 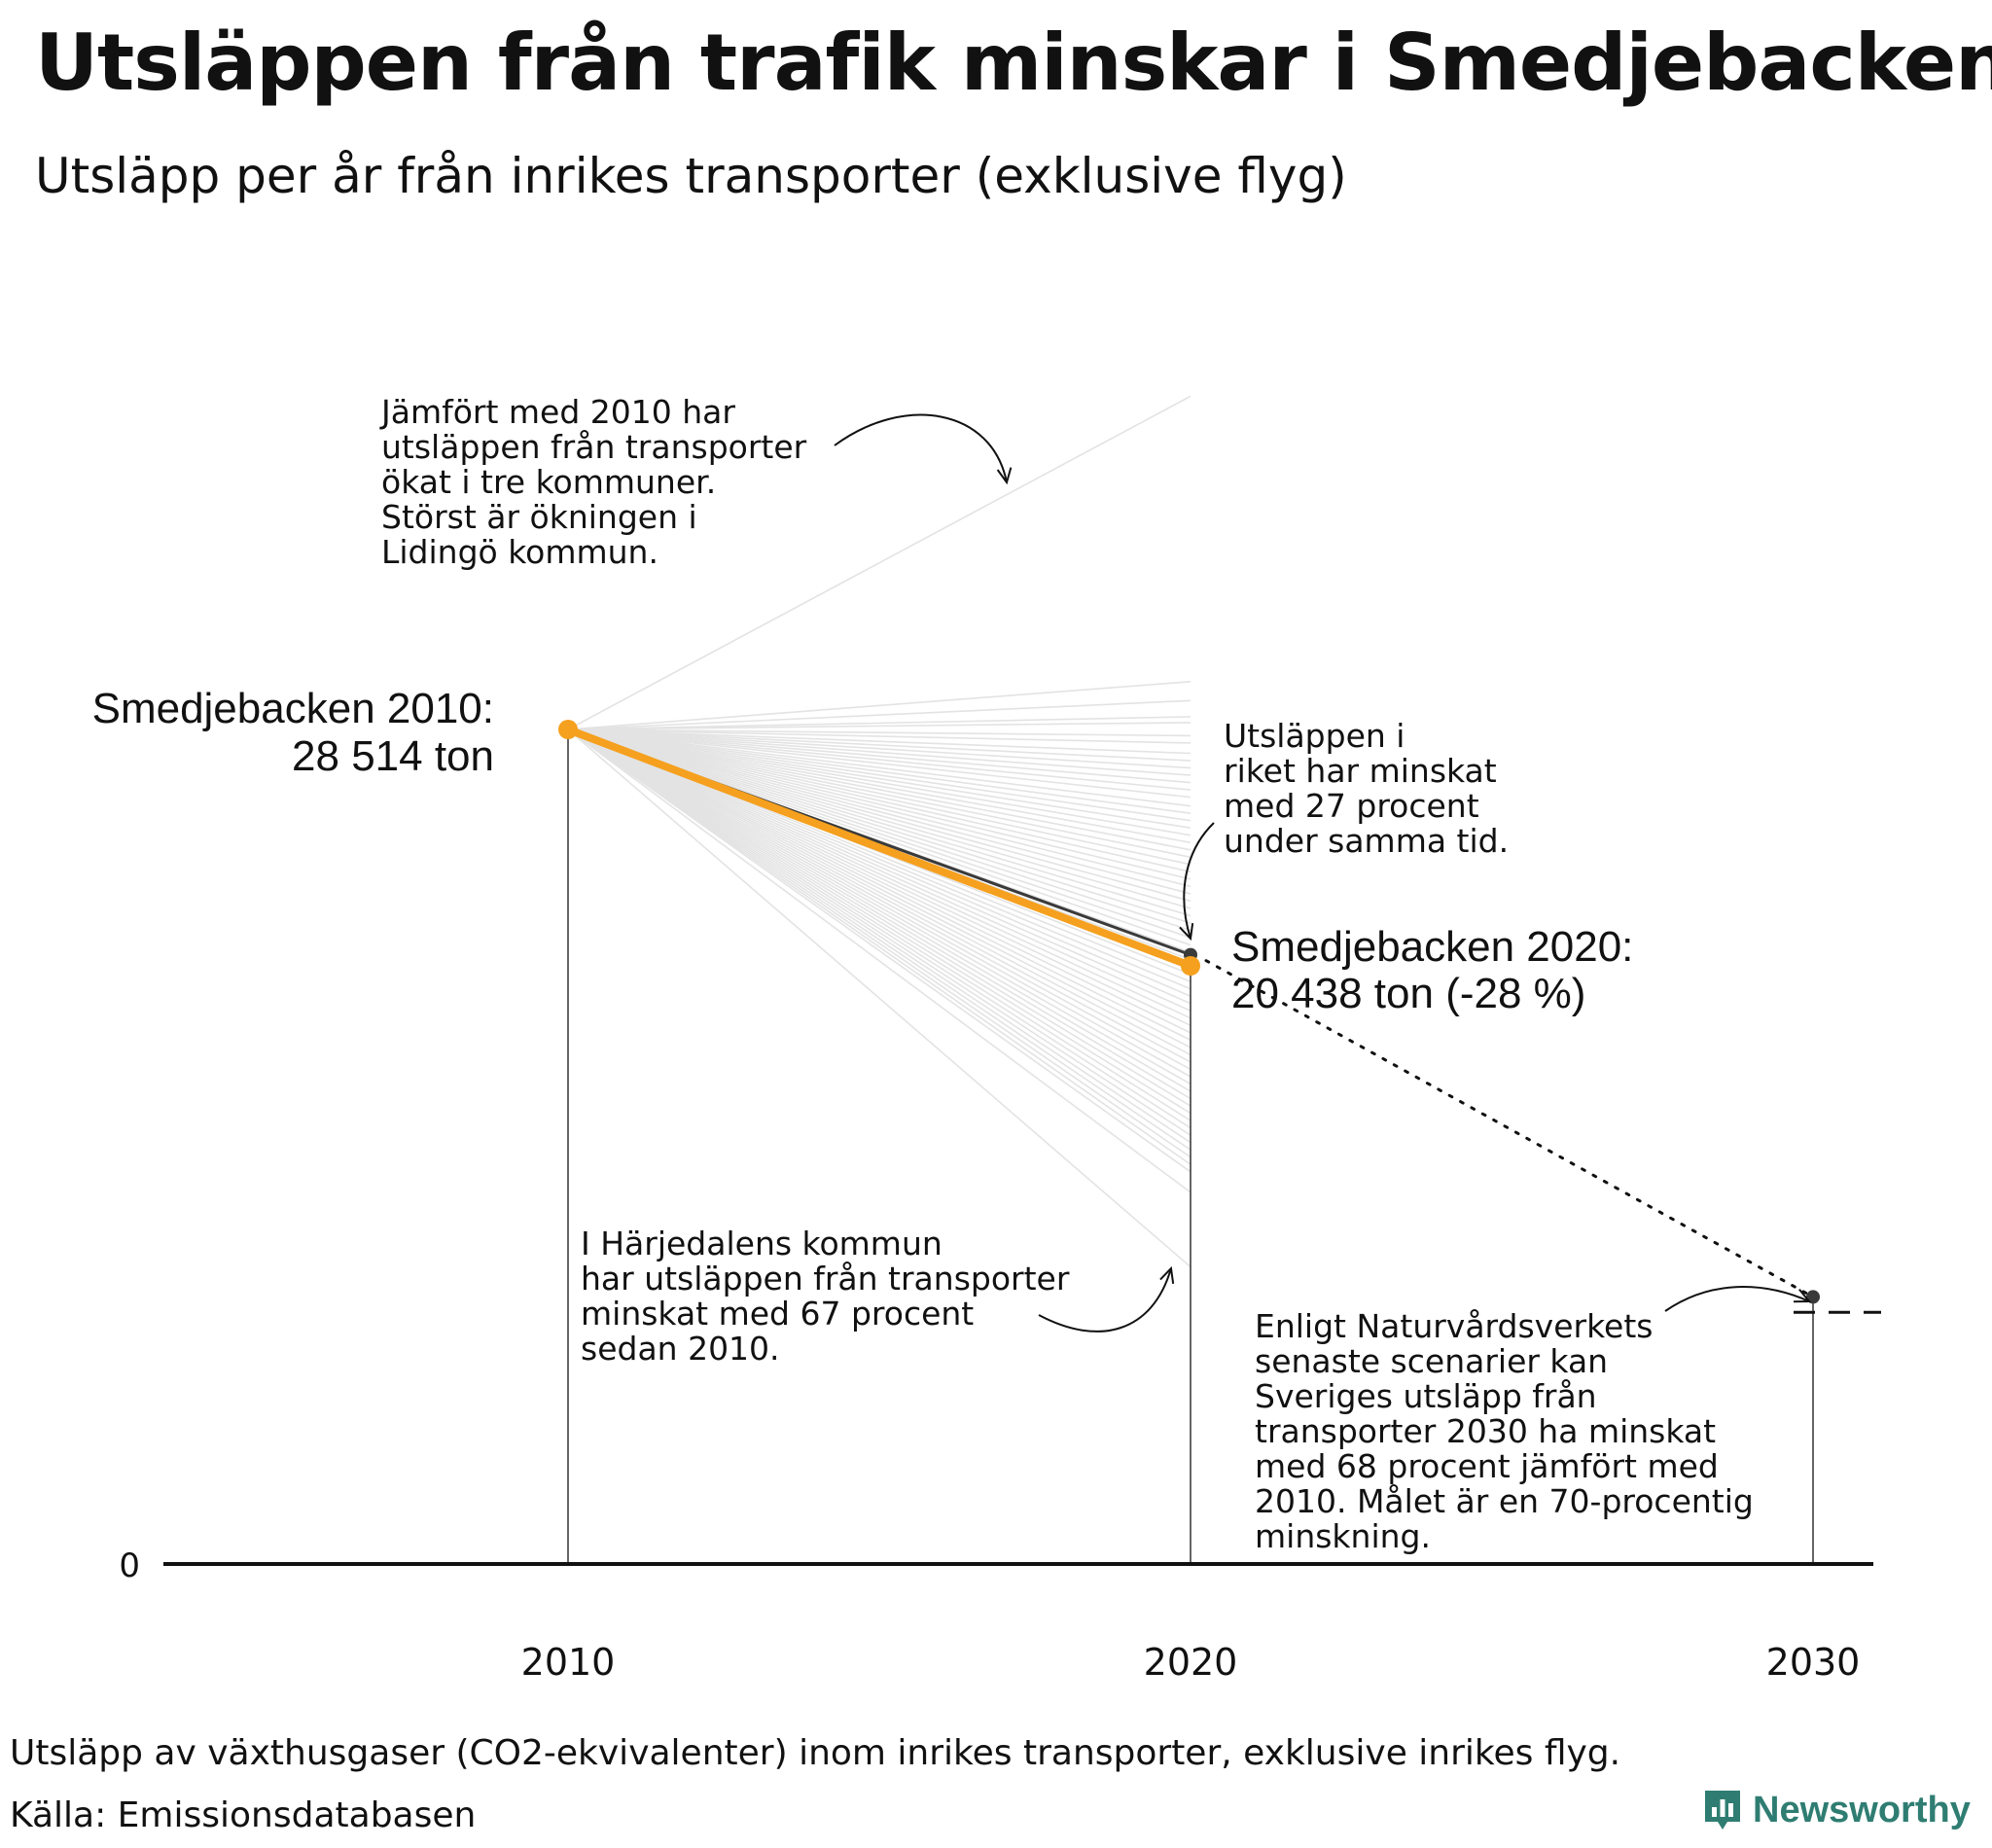 I want to click on newsworthy-brand: Newsworthy, so click(x=1836, y=1810).